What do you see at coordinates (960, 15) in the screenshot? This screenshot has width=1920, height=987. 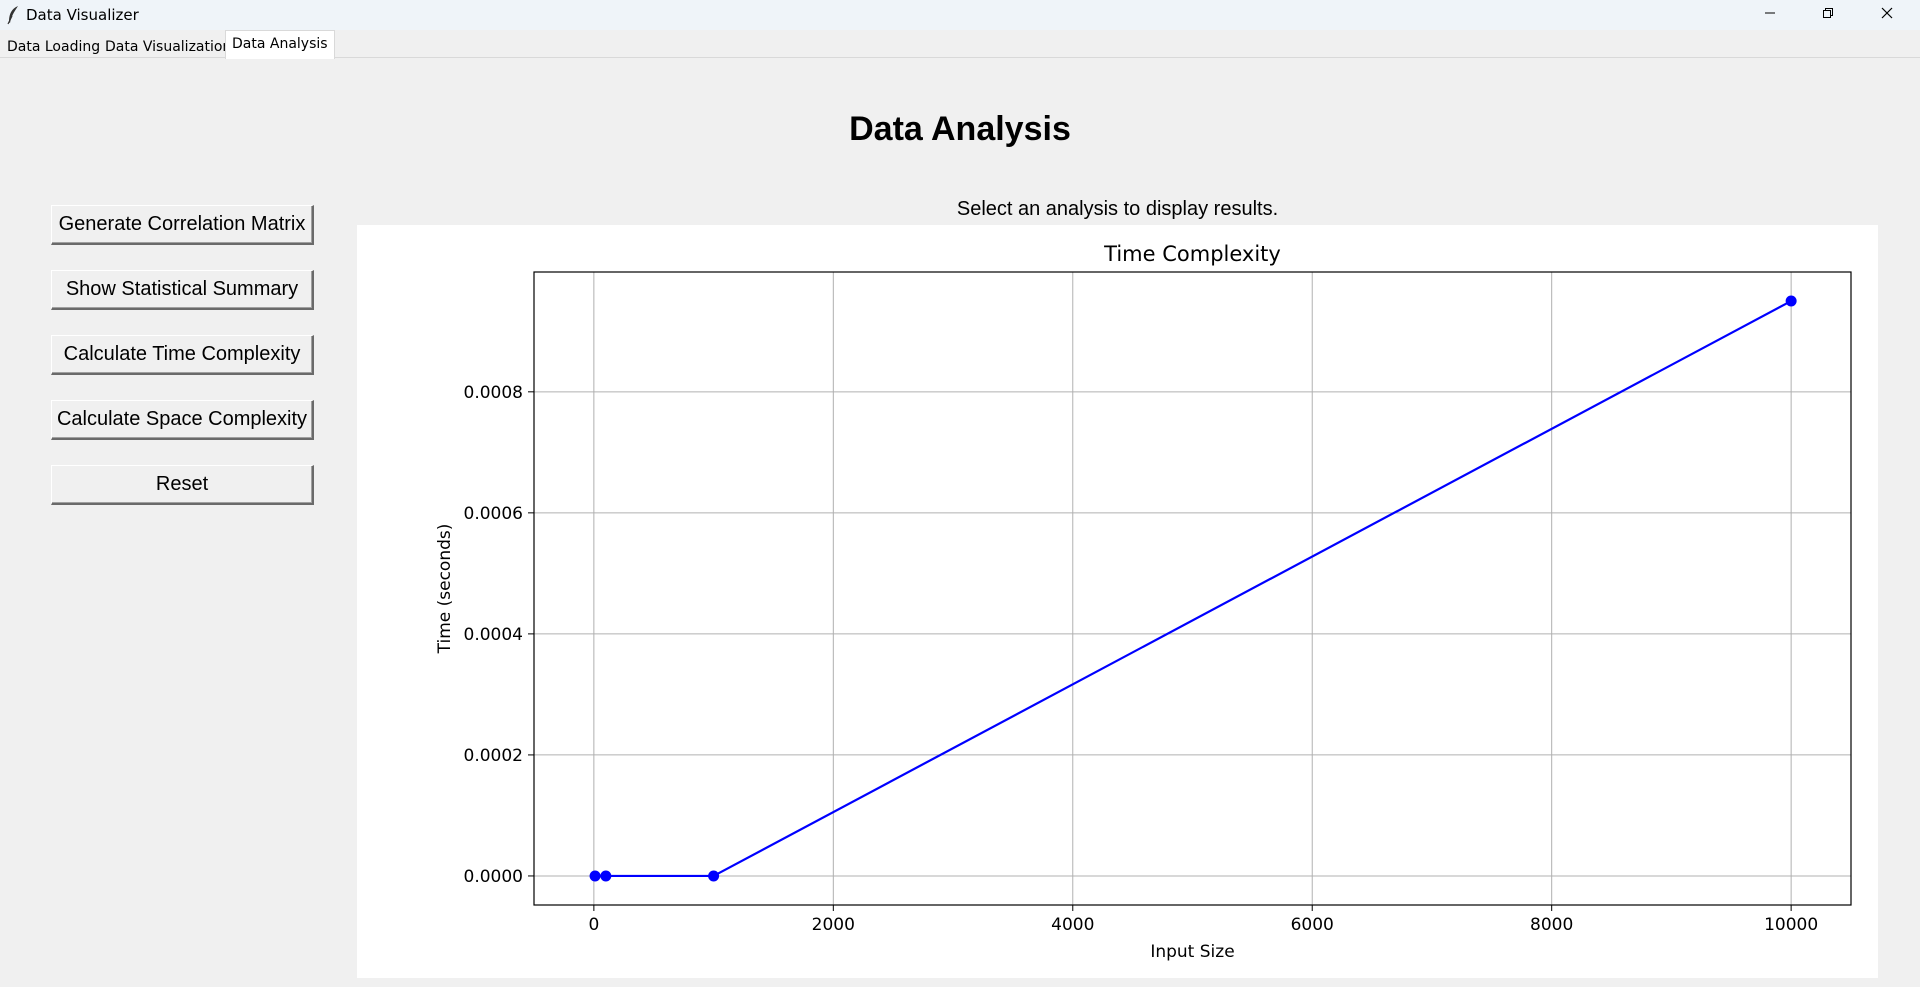 I see `title-bar: Data Visualizer` at bounding box center [960, 15].